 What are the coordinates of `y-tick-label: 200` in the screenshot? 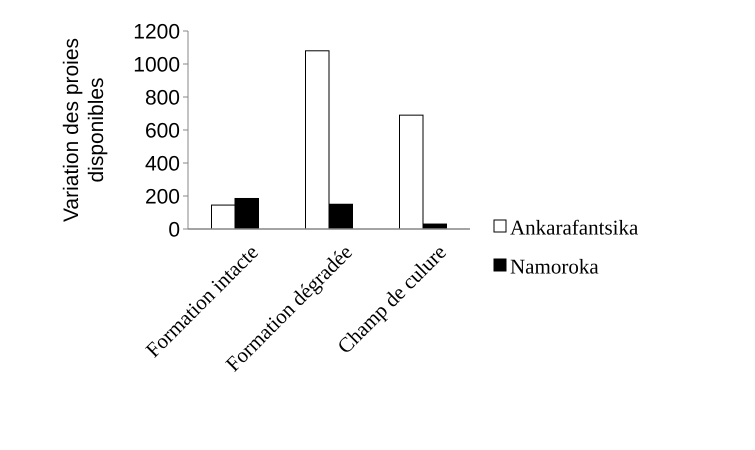 It's located at (162, 196).